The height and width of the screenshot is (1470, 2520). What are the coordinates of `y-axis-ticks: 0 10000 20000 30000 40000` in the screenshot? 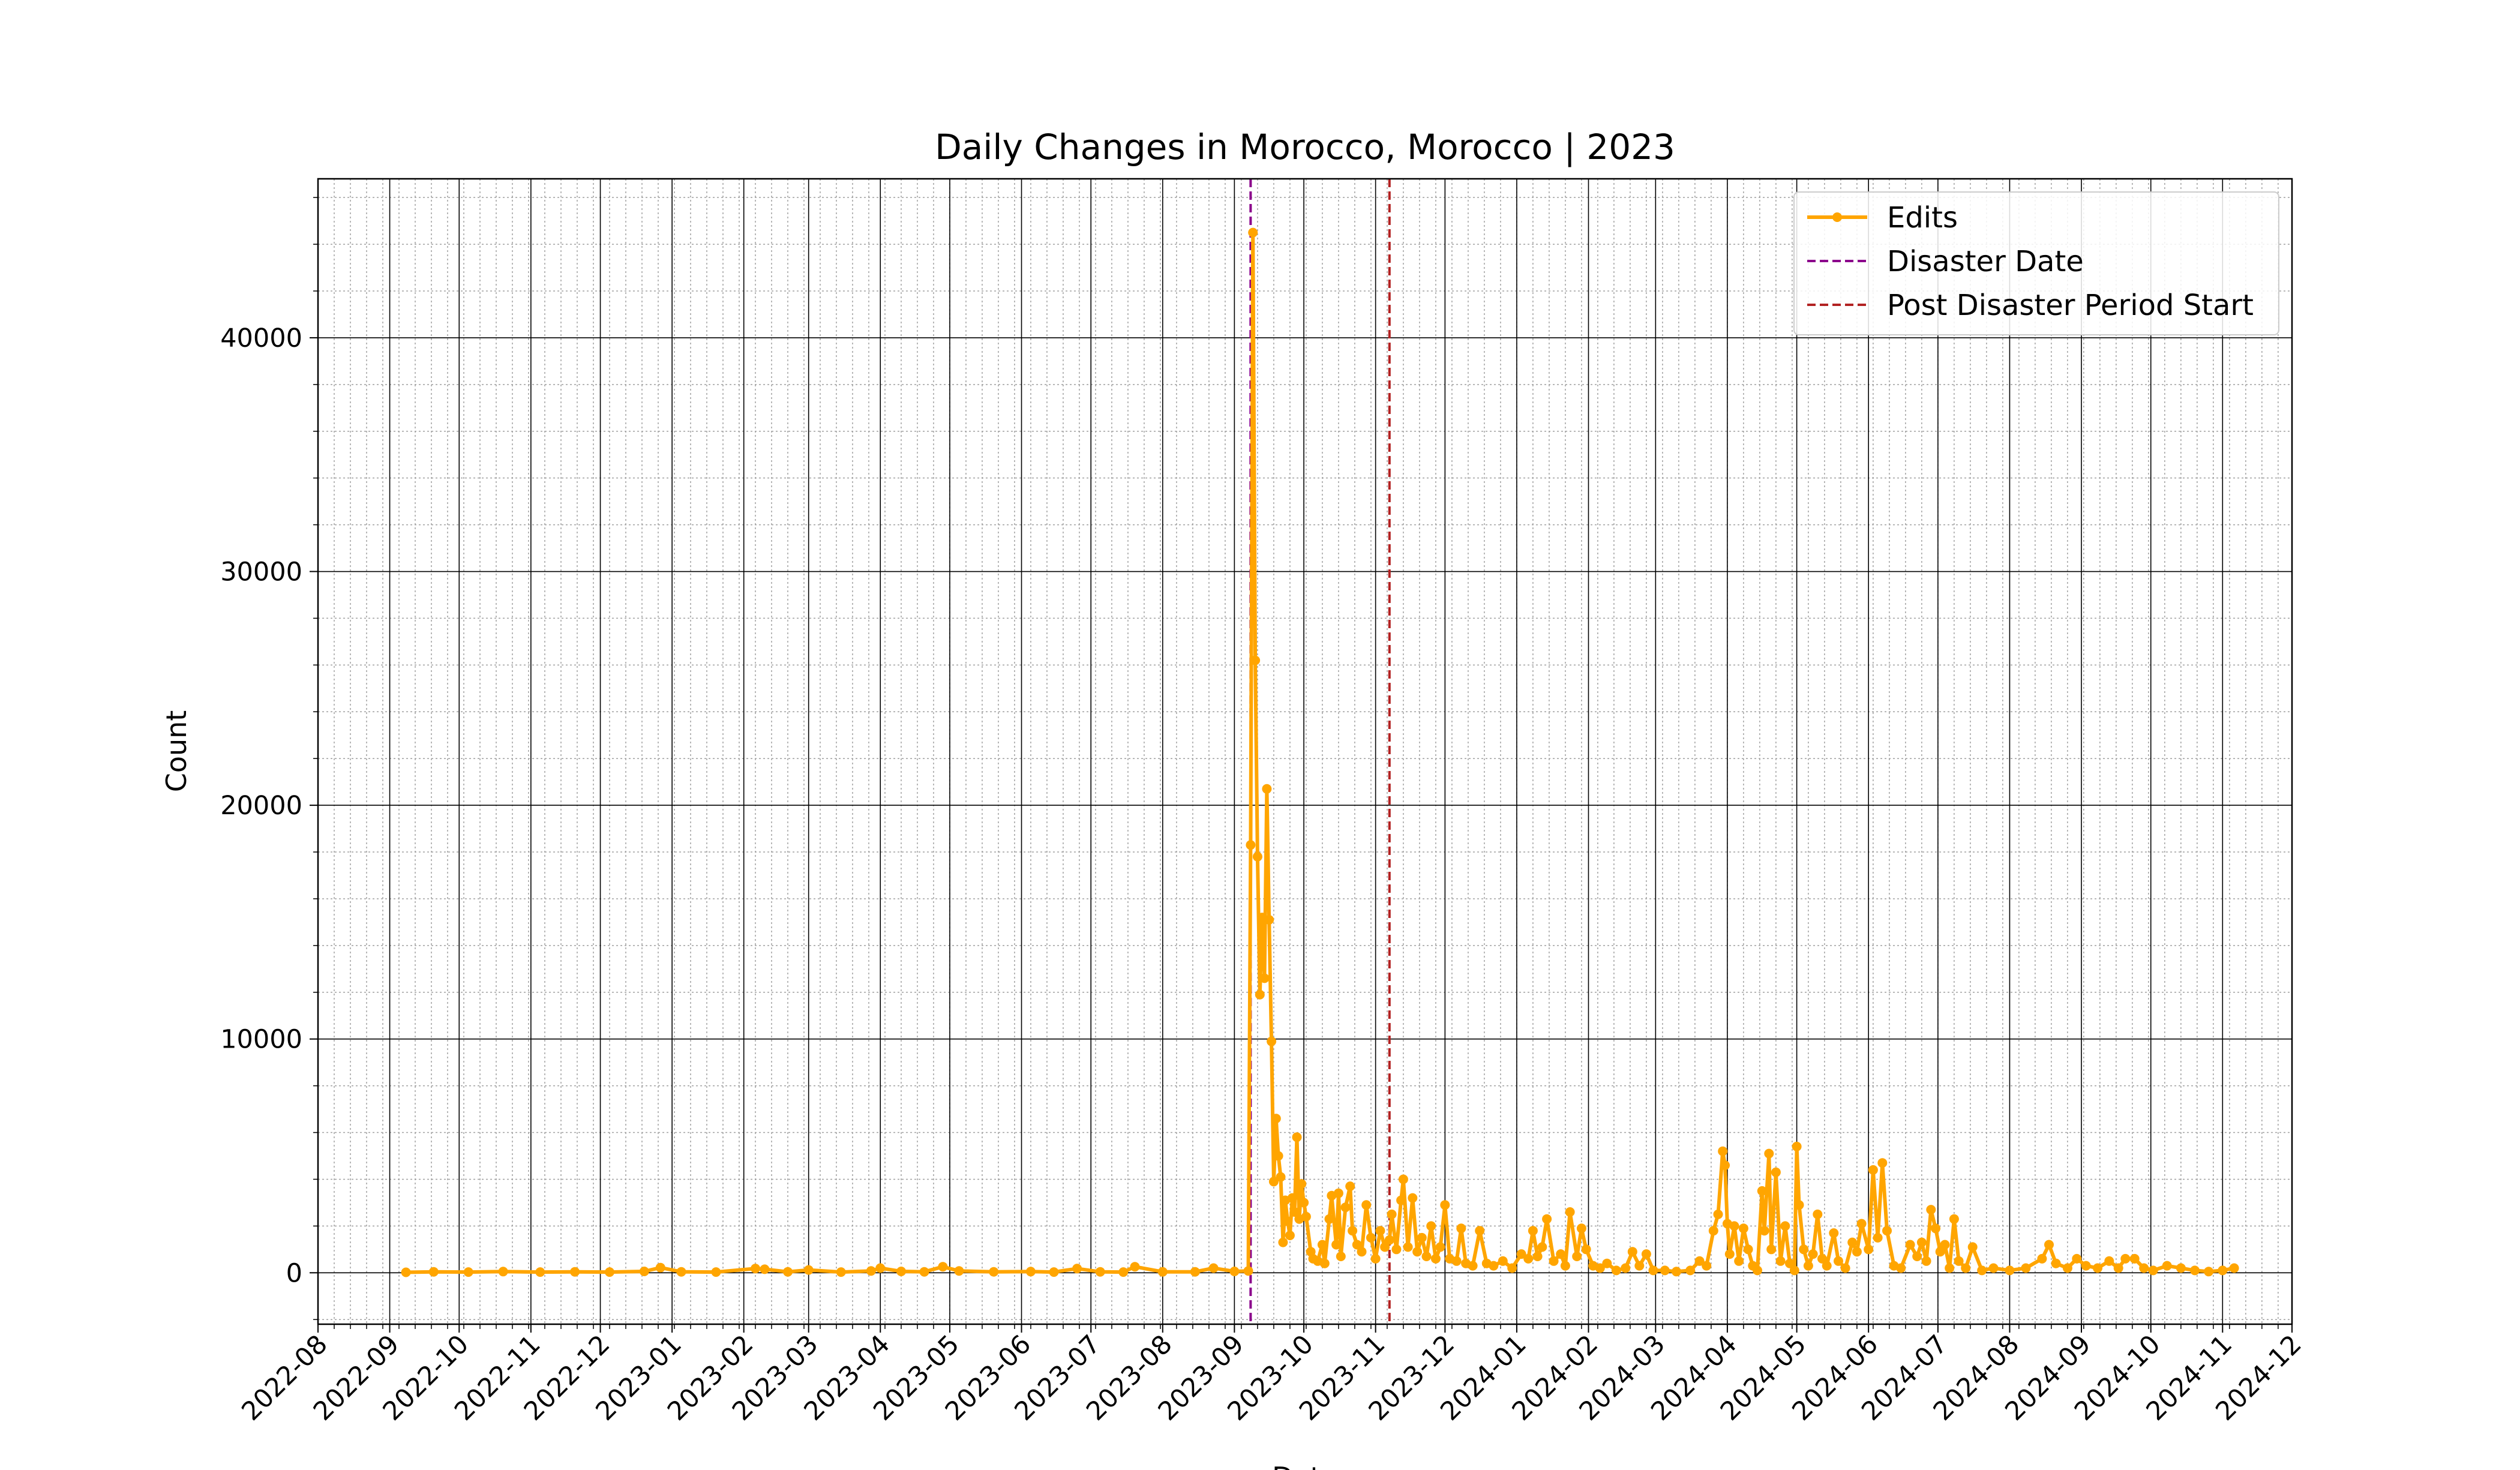 It's located at (269, 758).